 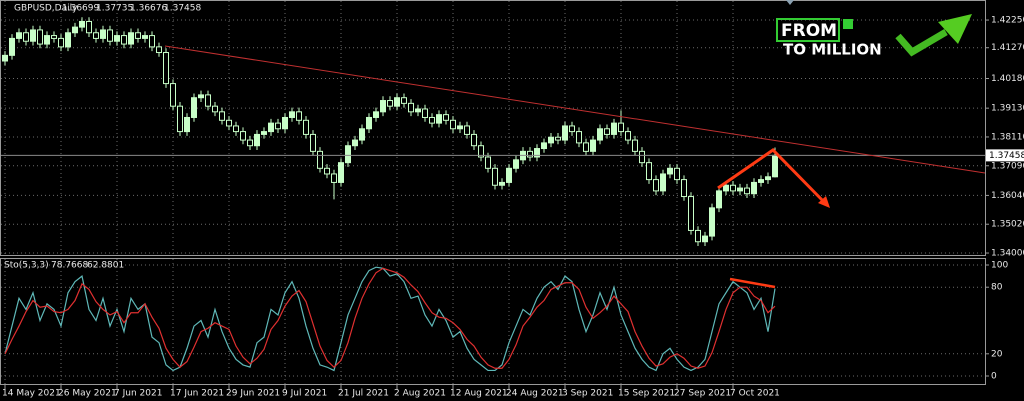 I want to click on x-tick-label: 14 May 2021, so click(x=31, y=394).